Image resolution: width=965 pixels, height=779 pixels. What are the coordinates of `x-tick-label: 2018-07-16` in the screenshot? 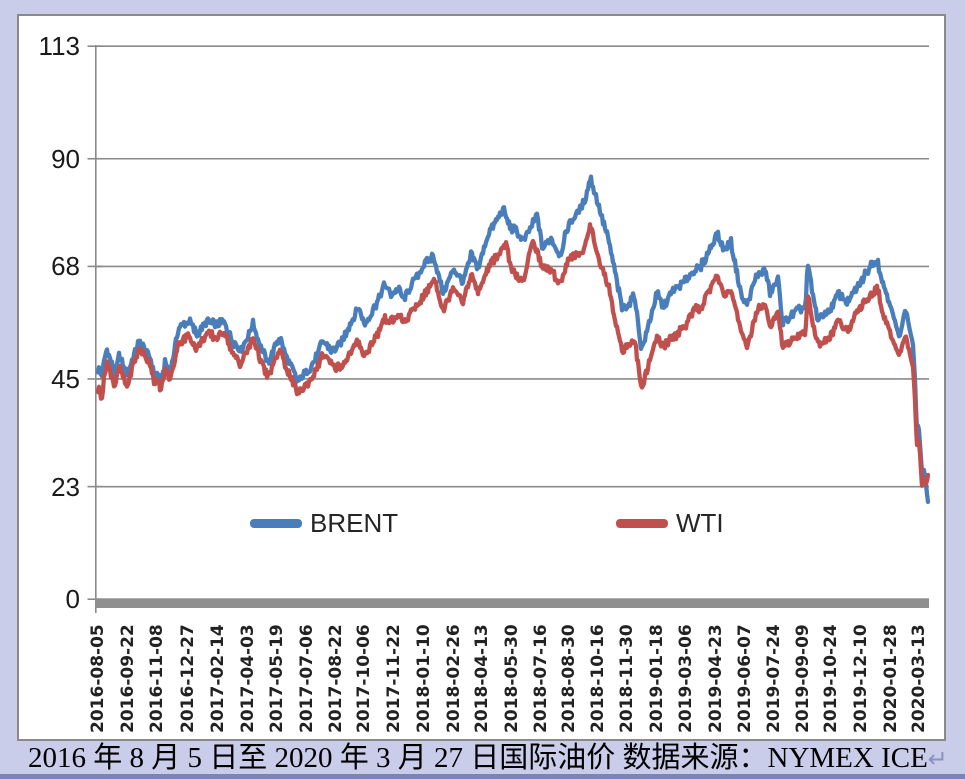 It's located at (541, 678).